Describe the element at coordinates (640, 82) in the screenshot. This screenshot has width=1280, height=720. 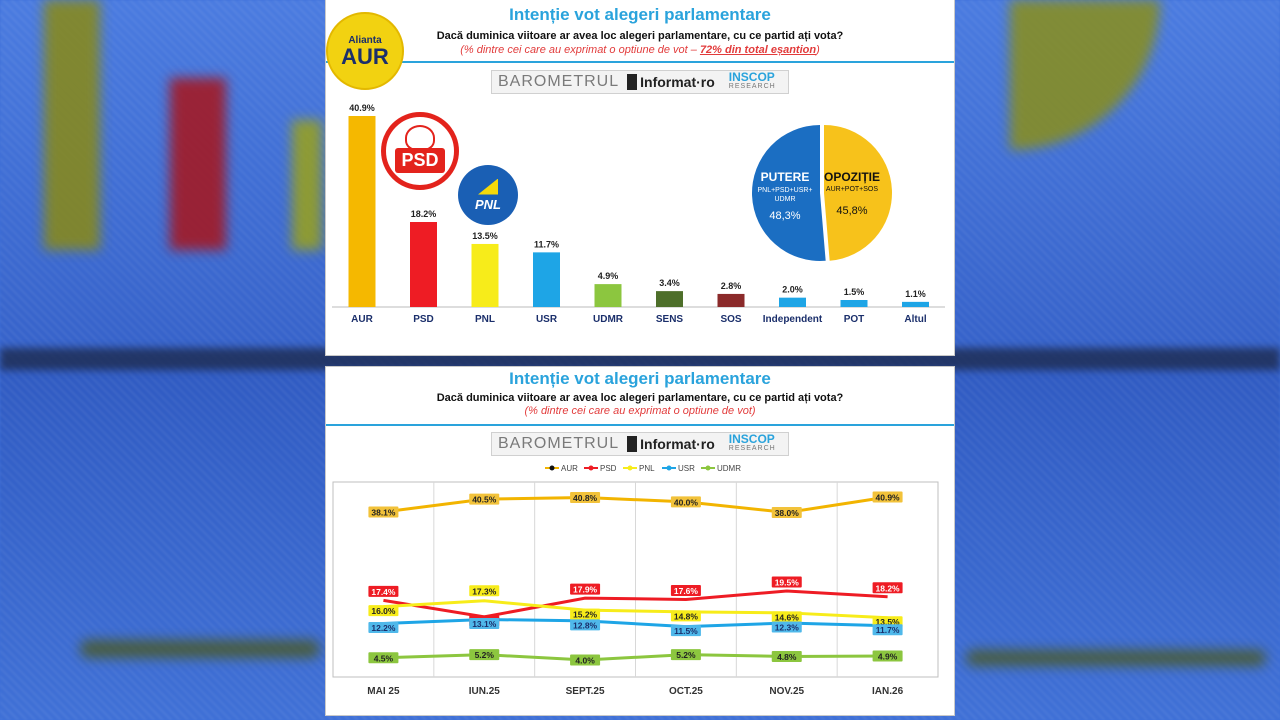
I see `barometru-logo-top: BAROMETRUL Informat·ro INSCOP RESEARCH` at that location.